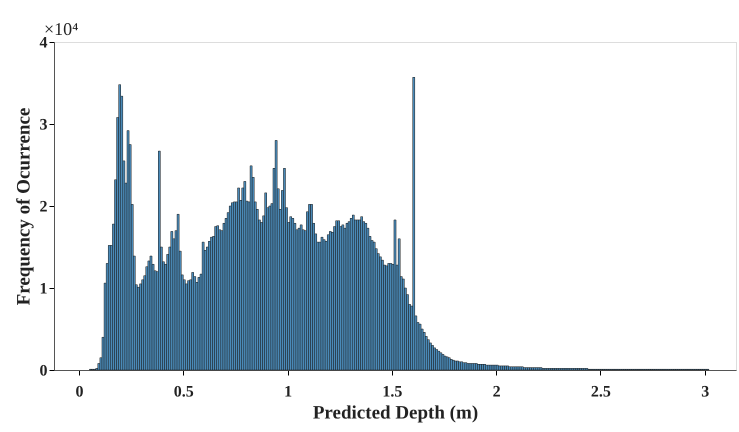 This screenshot has width=739, height=432. What do you see at coordinates (600, 392) in the screenshot?
I see `x-tick-label: 2.5` at bounding box center [600, 392].